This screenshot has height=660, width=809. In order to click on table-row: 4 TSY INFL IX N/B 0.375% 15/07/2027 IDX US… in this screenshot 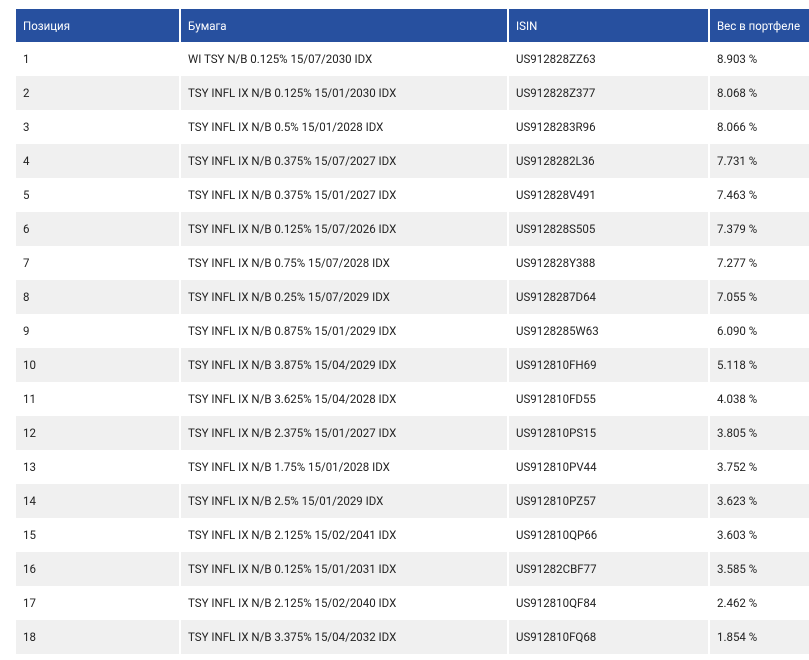, I will do `click(412, 161)`.